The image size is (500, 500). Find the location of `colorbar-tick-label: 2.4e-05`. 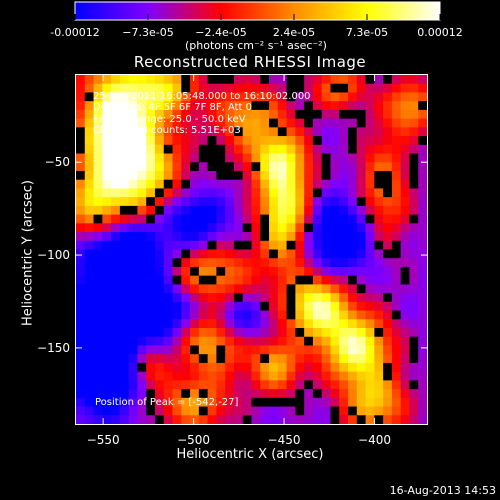

colorbar-tick-label: 2.4e-05 is located at coordinates (294, 32).